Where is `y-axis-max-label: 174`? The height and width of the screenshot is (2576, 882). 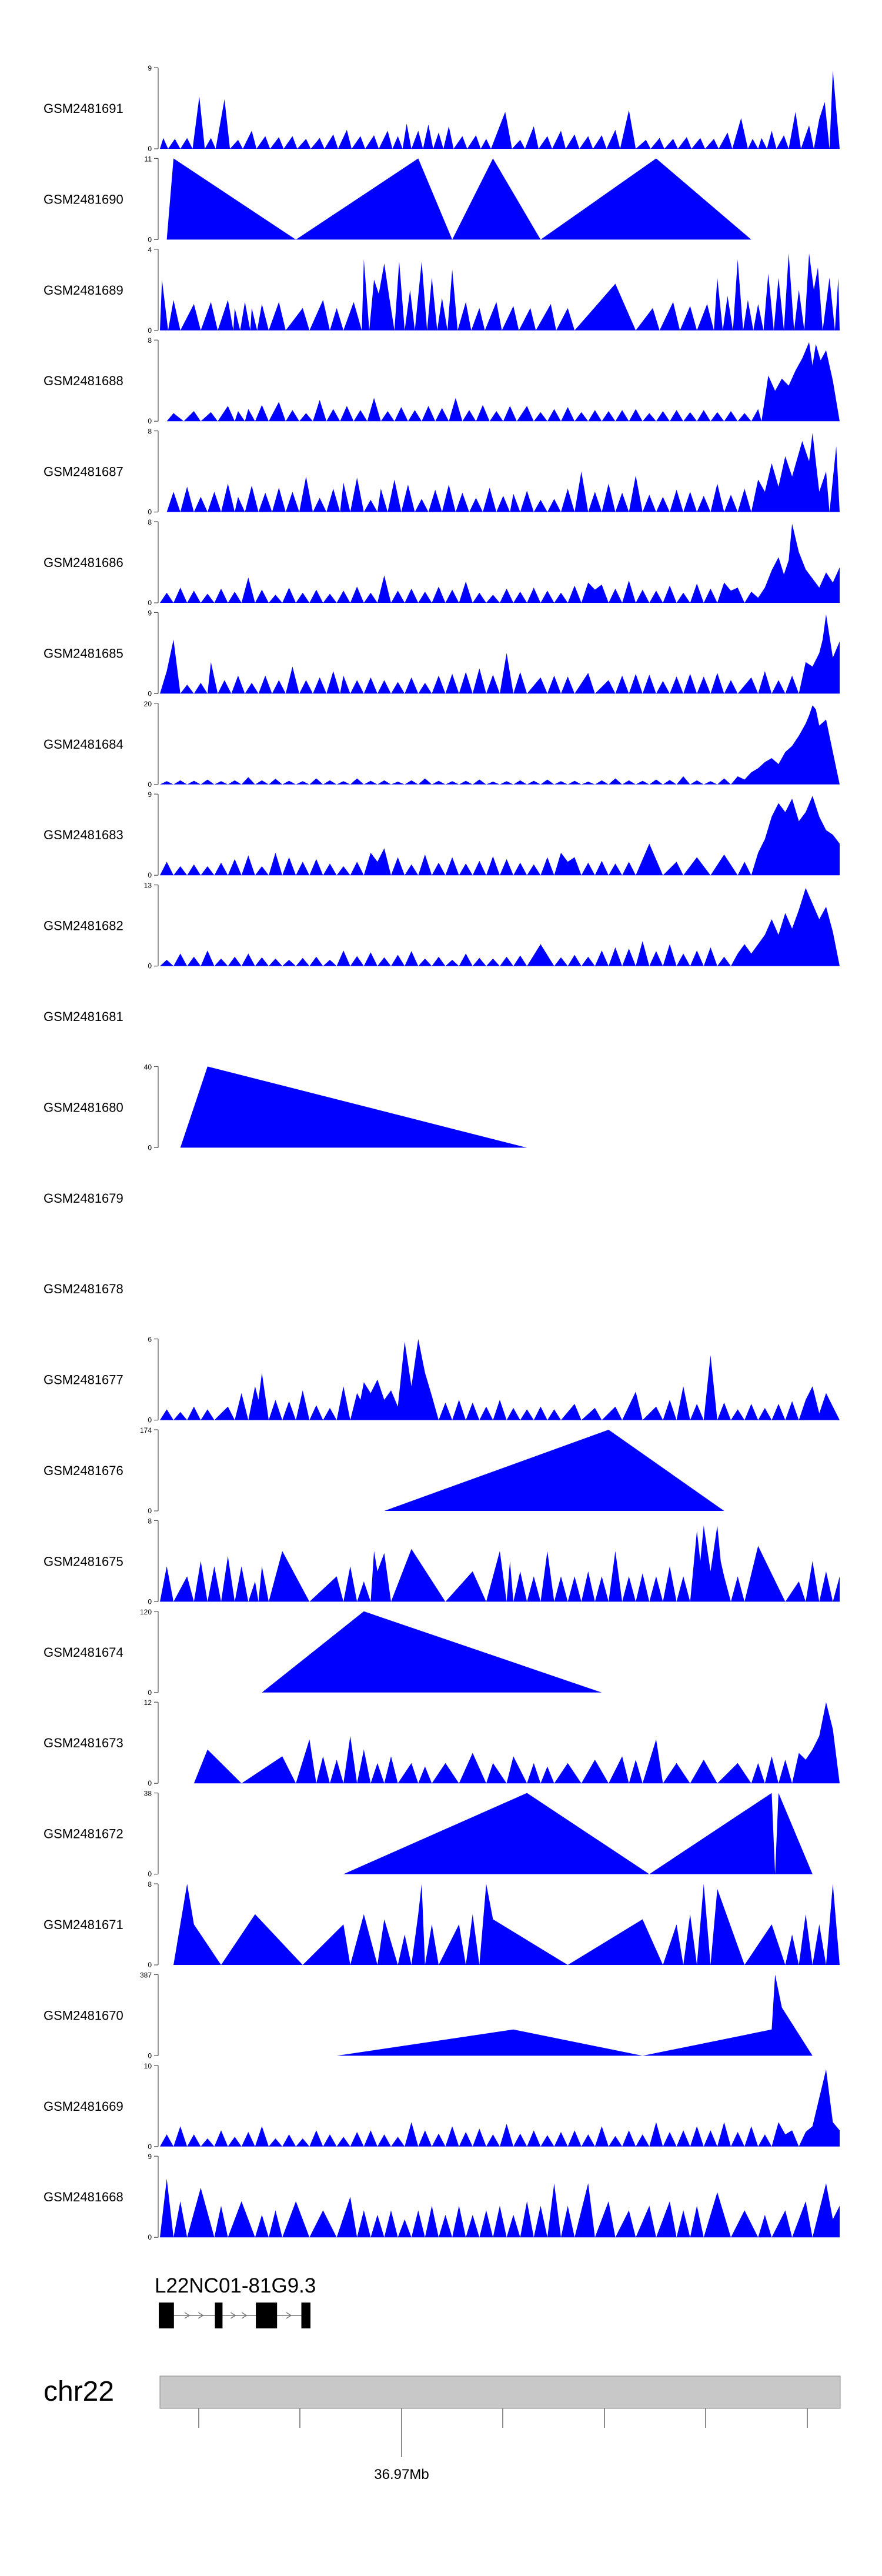 y-axis-max-label: 174 is located at coordinates (146, 1430).